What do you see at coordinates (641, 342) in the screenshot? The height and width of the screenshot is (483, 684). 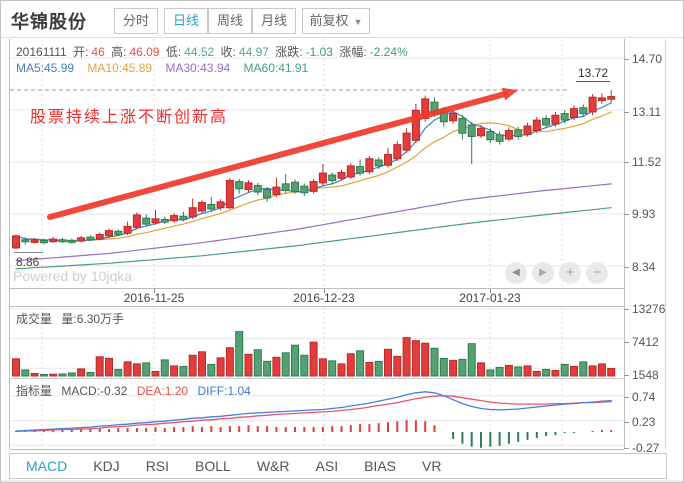 I see `volume-axis-label: 7412` at bounding box center [641, 342].